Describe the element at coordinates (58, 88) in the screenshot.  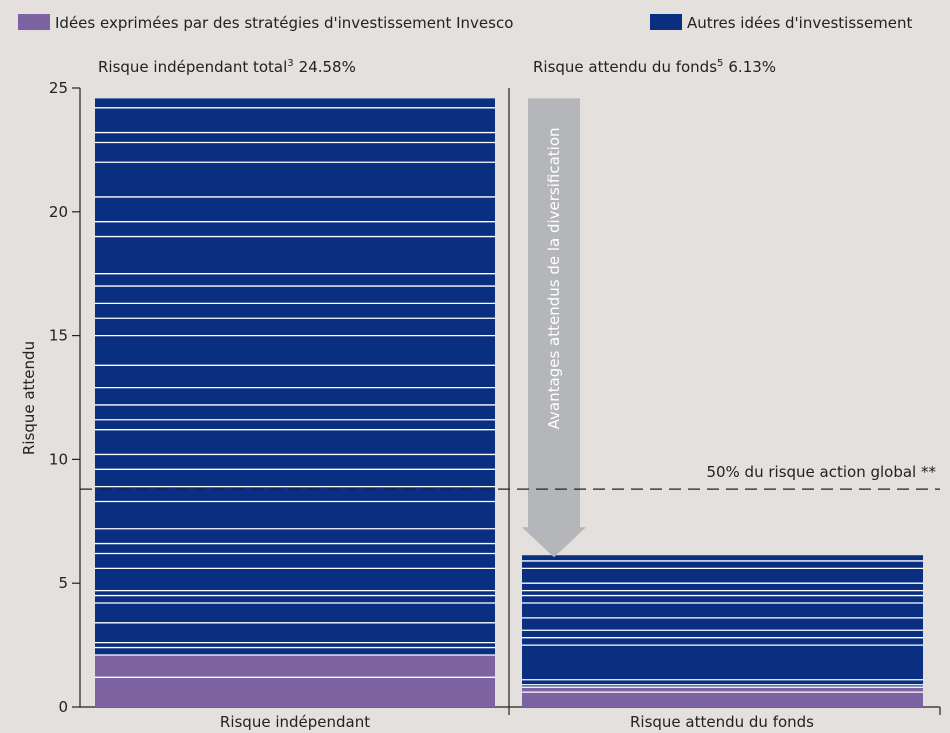
I see `y-tick-label: 25` at that location.